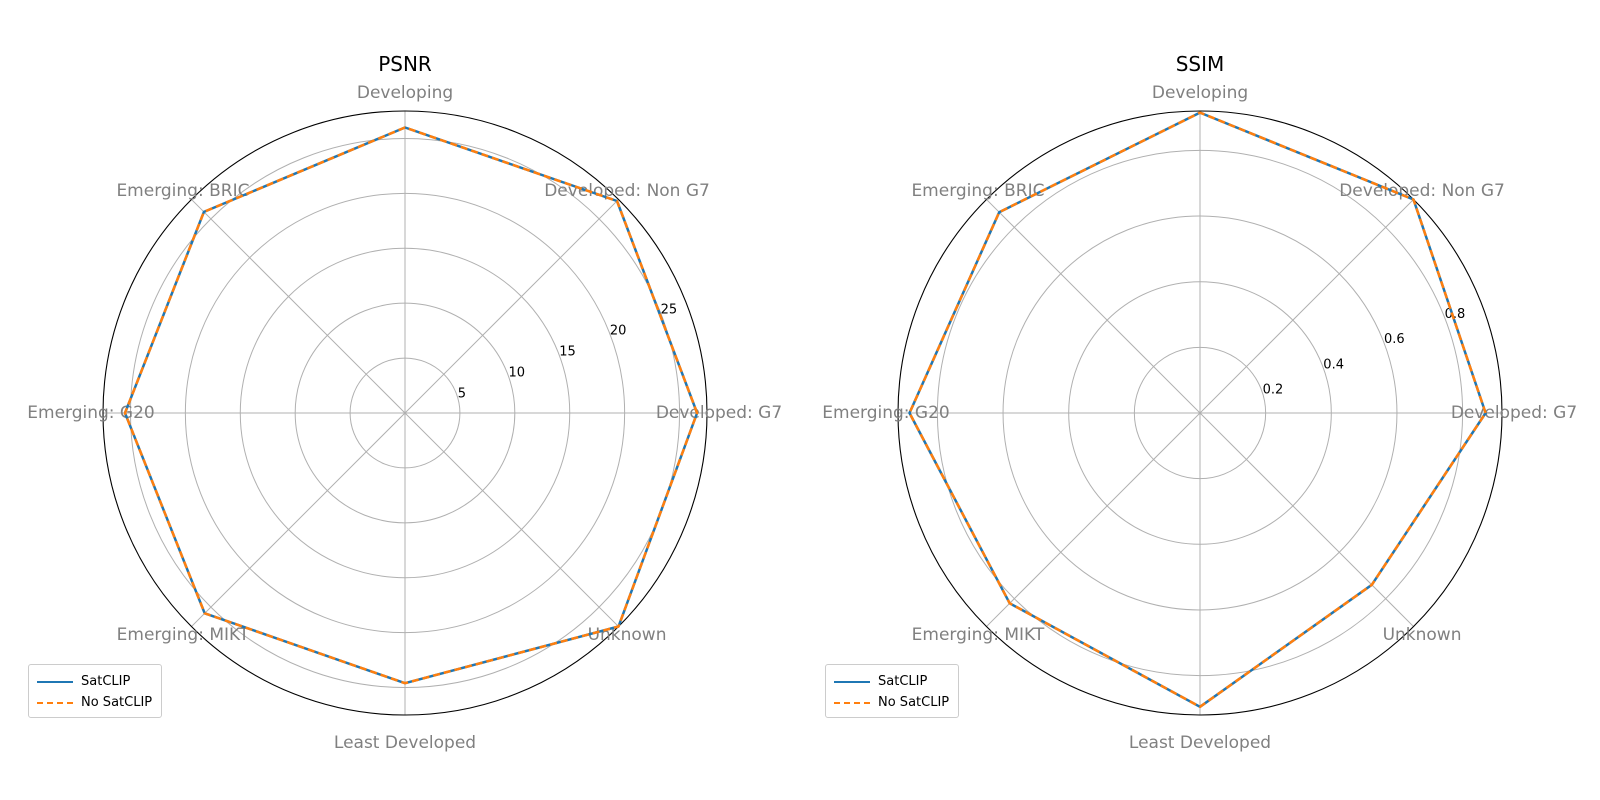  I want to click on radial-tick-label: 0.6, so click(1394, 339).